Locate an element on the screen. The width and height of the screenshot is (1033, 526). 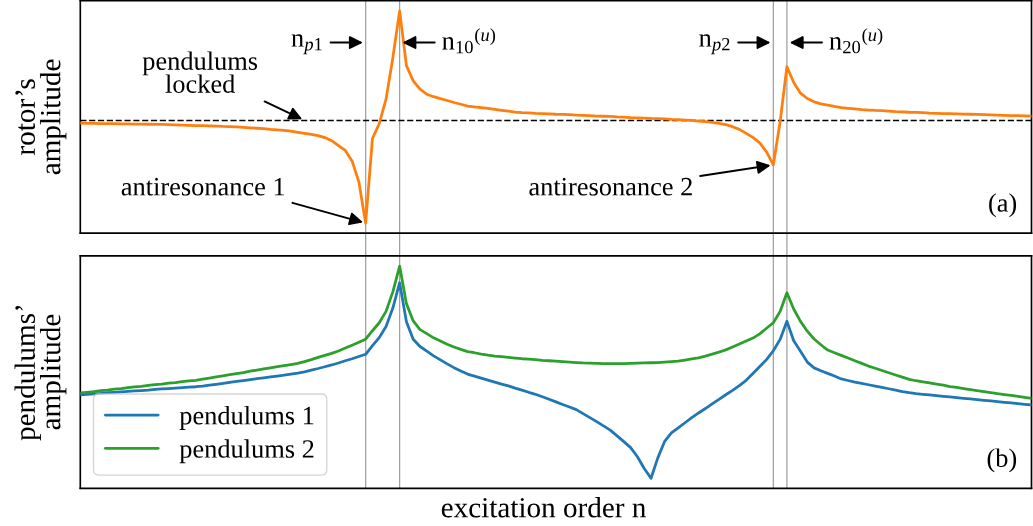
annotation: n$_{p2}$ is located at coordinates (714, 44).